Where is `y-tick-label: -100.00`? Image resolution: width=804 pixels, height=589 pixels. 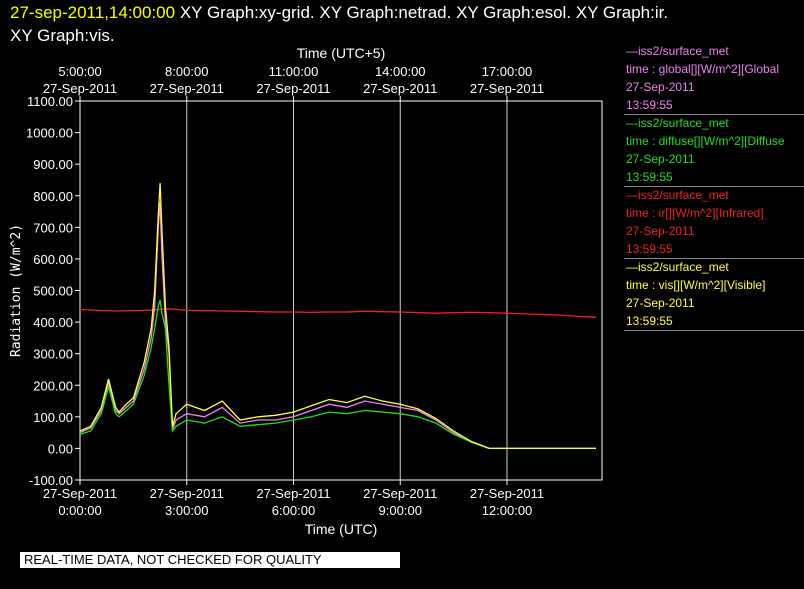
y-tick-label: -100.00 is located at coordinates (51, 480).